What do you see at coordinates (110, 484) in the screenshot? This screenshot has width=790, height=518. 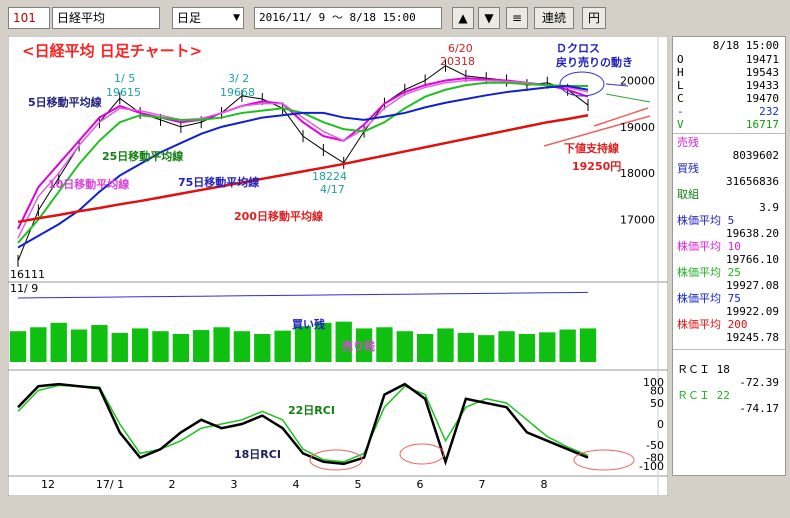 I see `x-tick-label: 17/ 1` at bounding box center [110, 484].